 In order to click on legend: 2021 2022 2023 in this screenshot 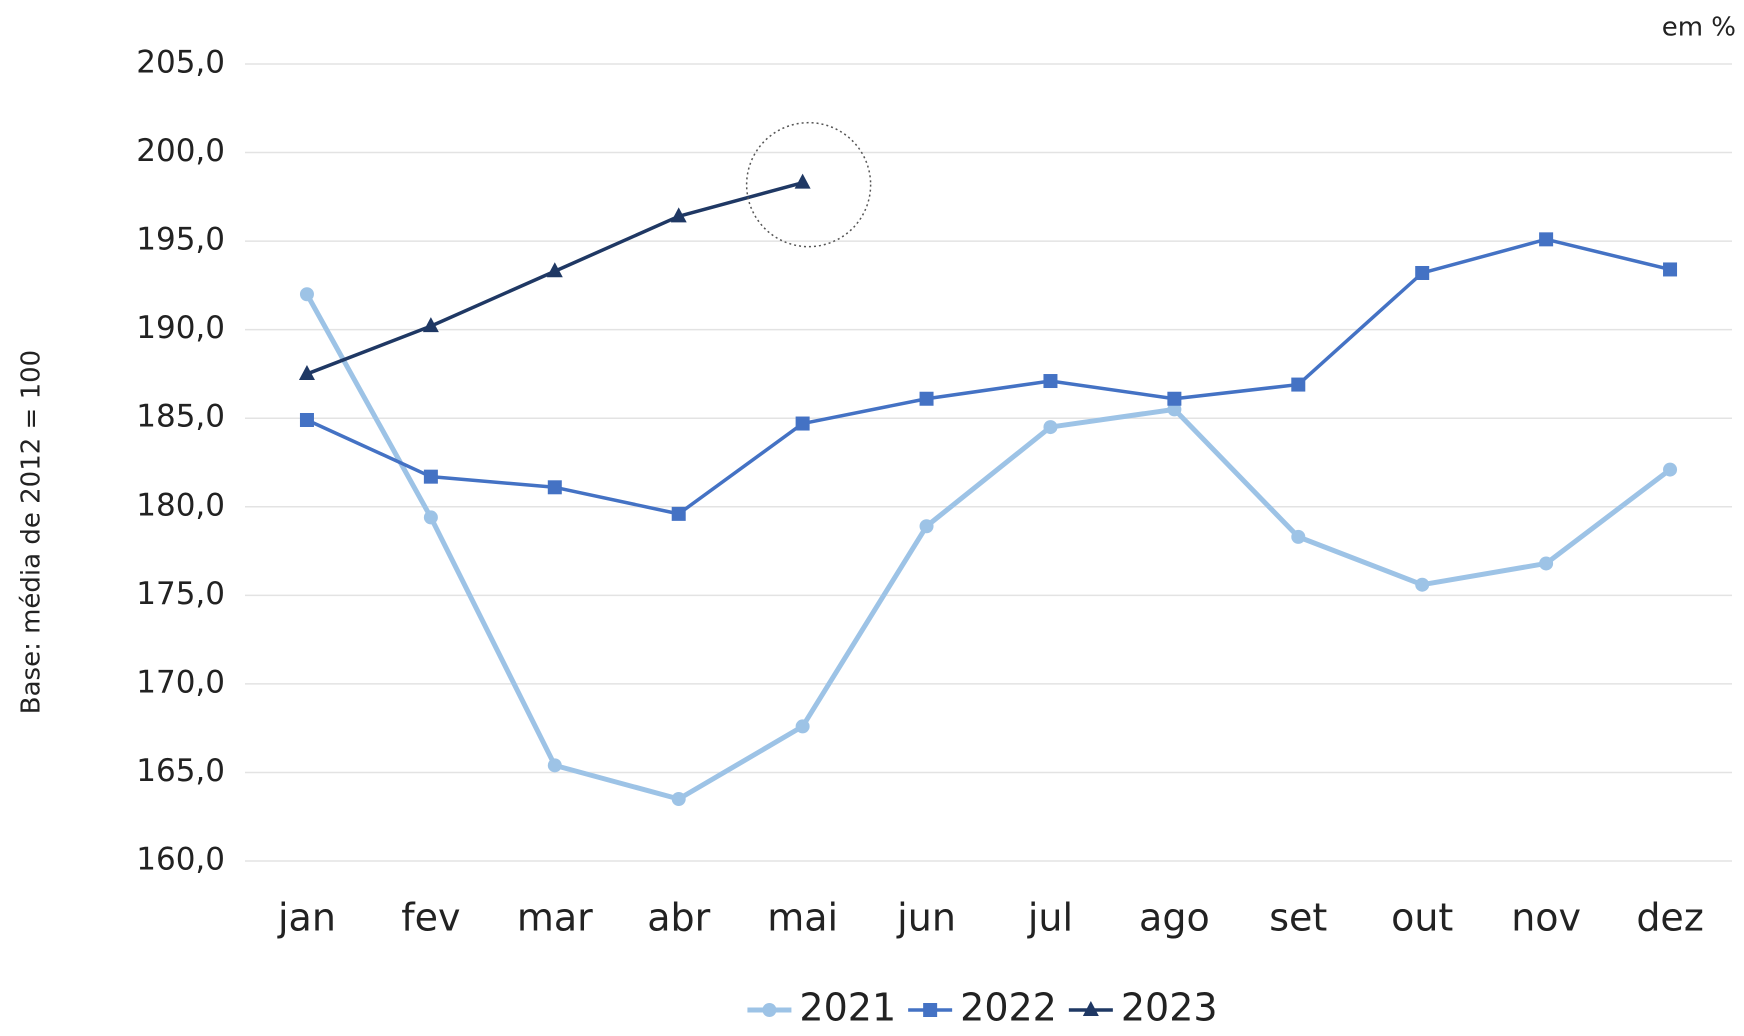, I will do `click(982, 1008)`.